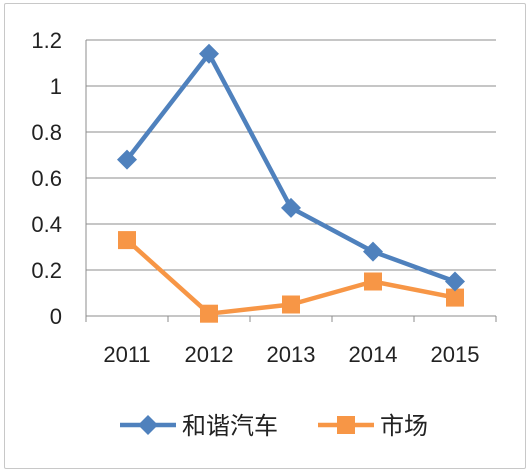 This screenshot has width=532, height=476. I want to click on x-tick-label: 2011, so click(126, 354).